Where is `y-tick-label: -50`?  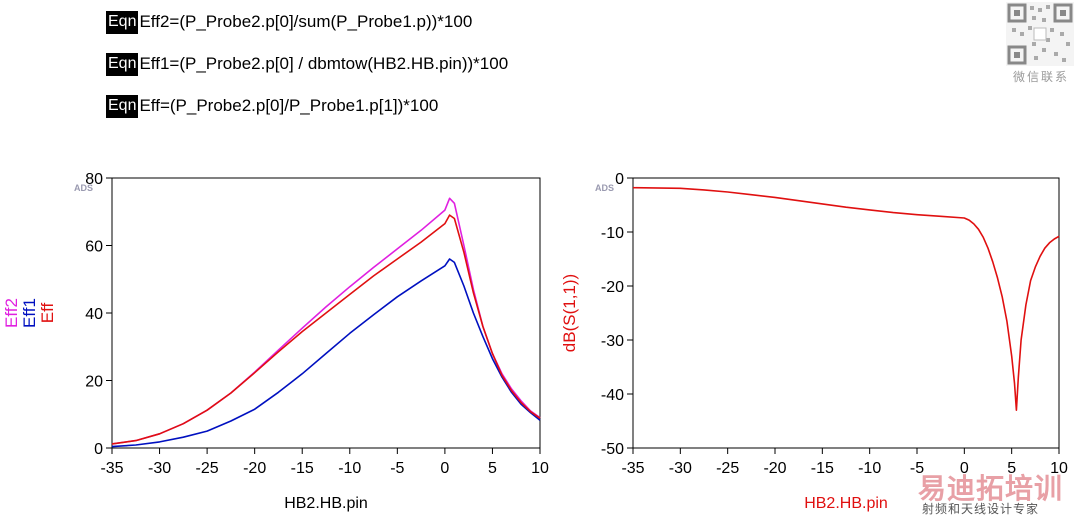 y-tick-label: -50 is located at coordinates (612, 449).